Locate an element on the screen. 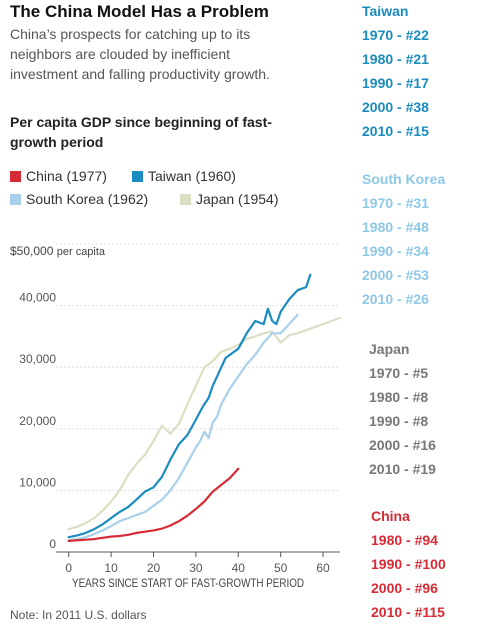 The image size is (483, 625). y-tick-label: 30,000 is located at coordinates (37, 359).